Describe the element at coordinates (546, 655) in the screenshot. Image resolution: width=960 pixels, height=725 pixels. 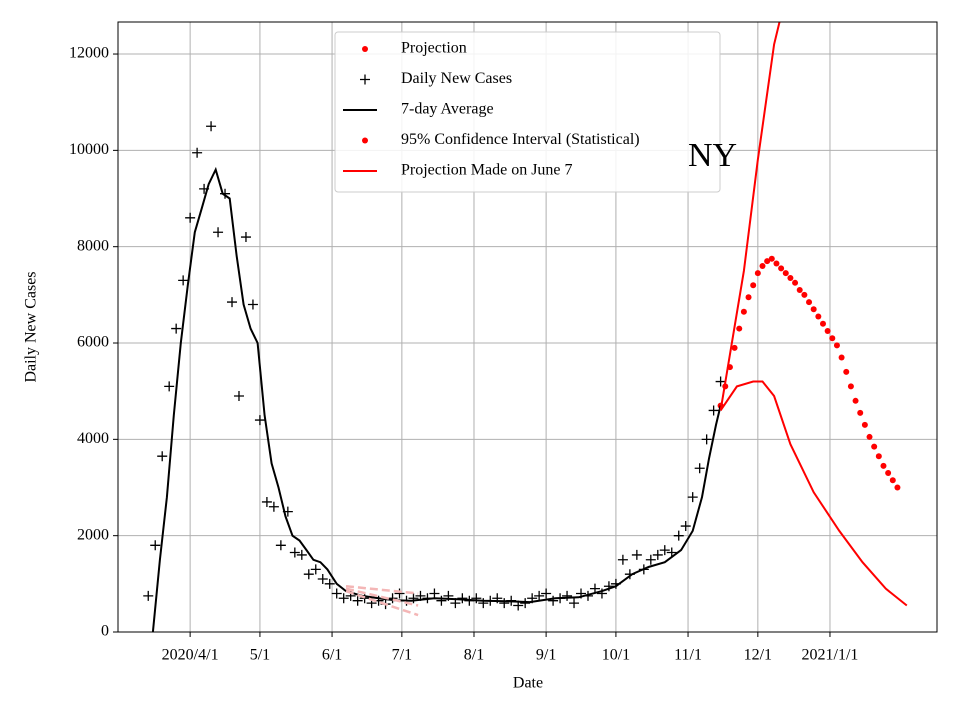
I see `x-tick-label: 9/1` at that location.